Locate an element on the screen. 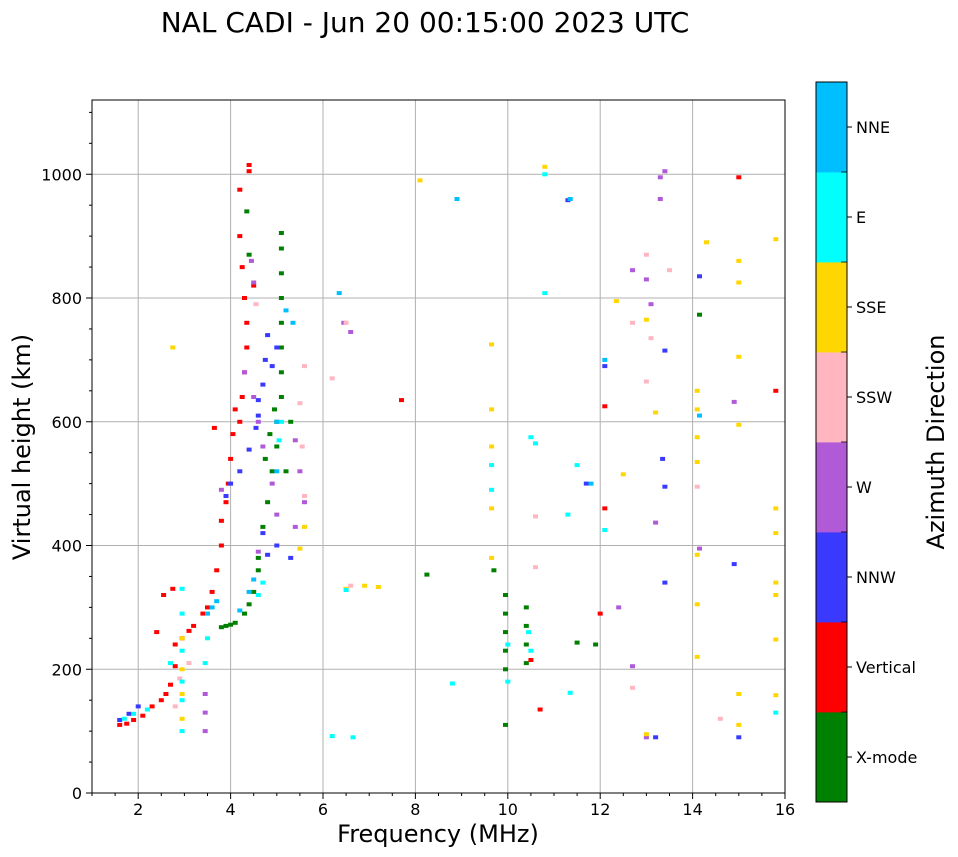 The image size is (958, 857). x-tick-label: 14 is located at coordinates (692, 809).